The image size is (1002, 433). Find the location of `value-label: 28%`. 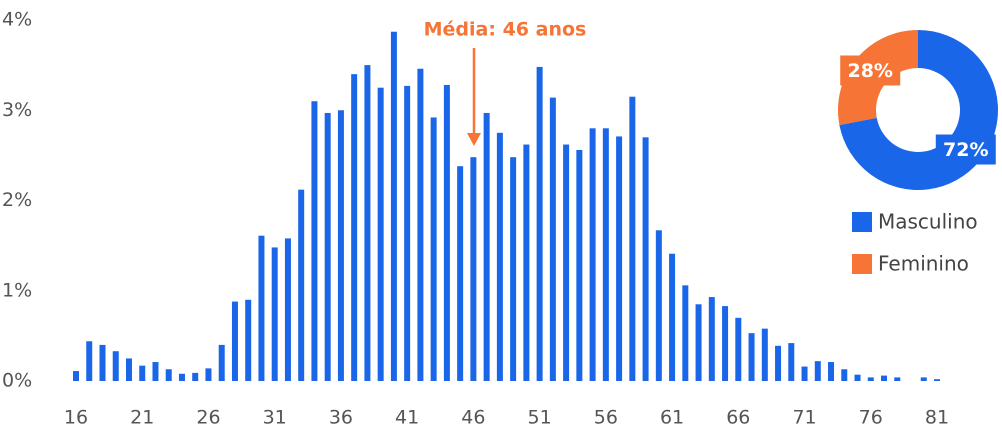

value-label: 28% is located at coordinates (869, 71).